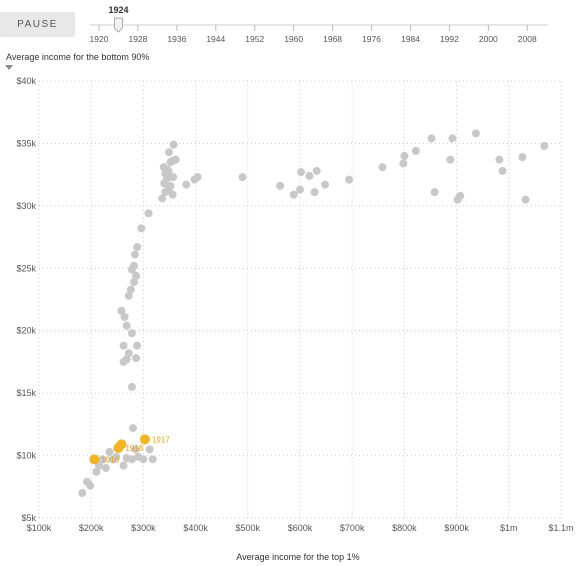 The height and width of the screenshot is (566, 585). What do you see at coordinates (91, 528) in the screenshot?
I see `x-tick-label: $200k` at bounding box center [91, 528].